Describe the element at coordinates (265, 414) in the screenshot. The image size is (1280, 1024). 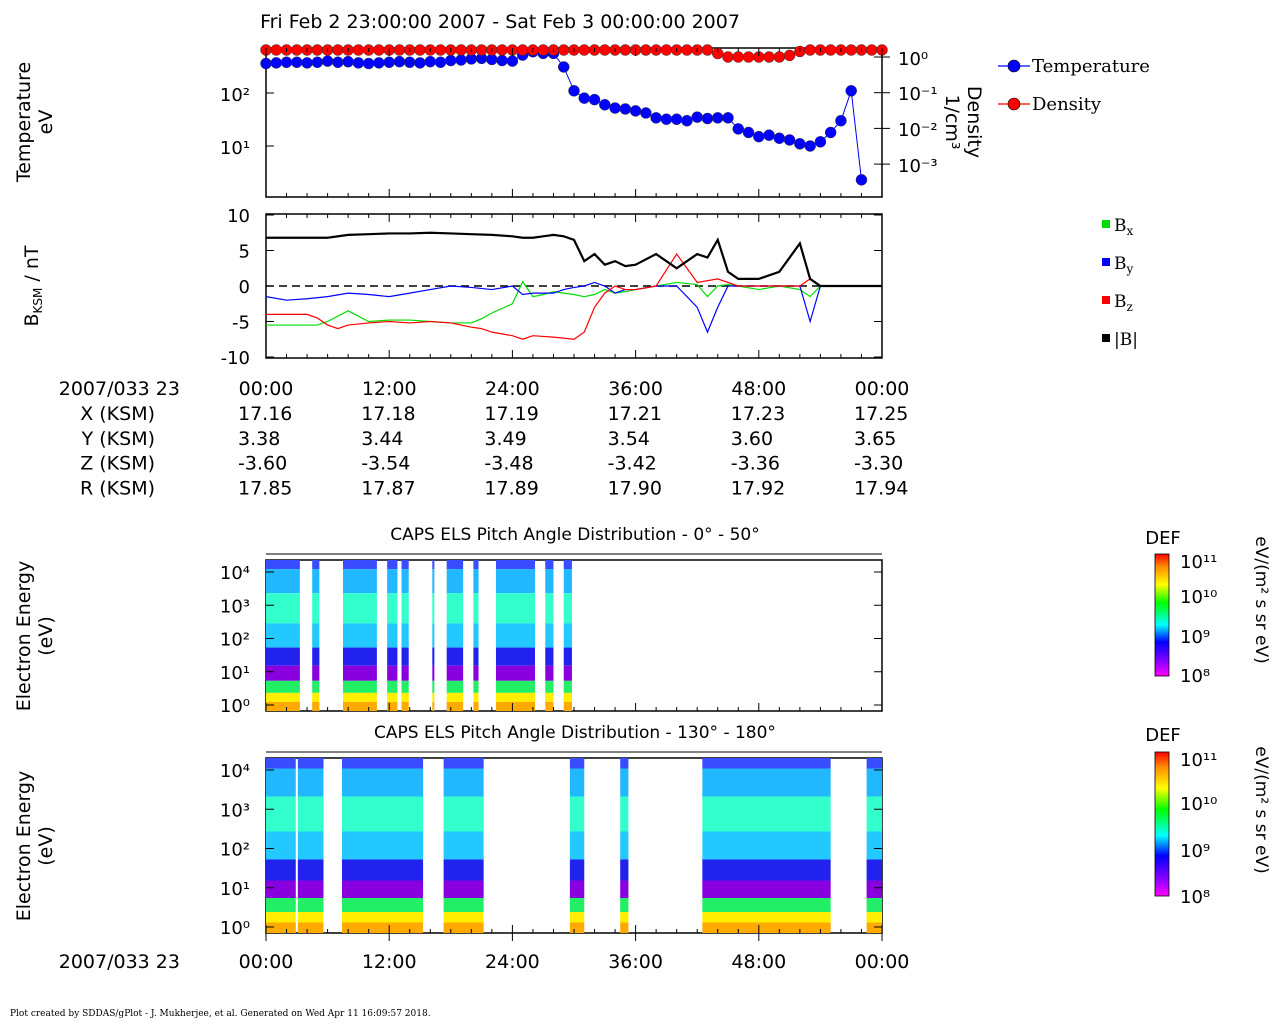
I see `ephemeris-value: 17.16` at that location.